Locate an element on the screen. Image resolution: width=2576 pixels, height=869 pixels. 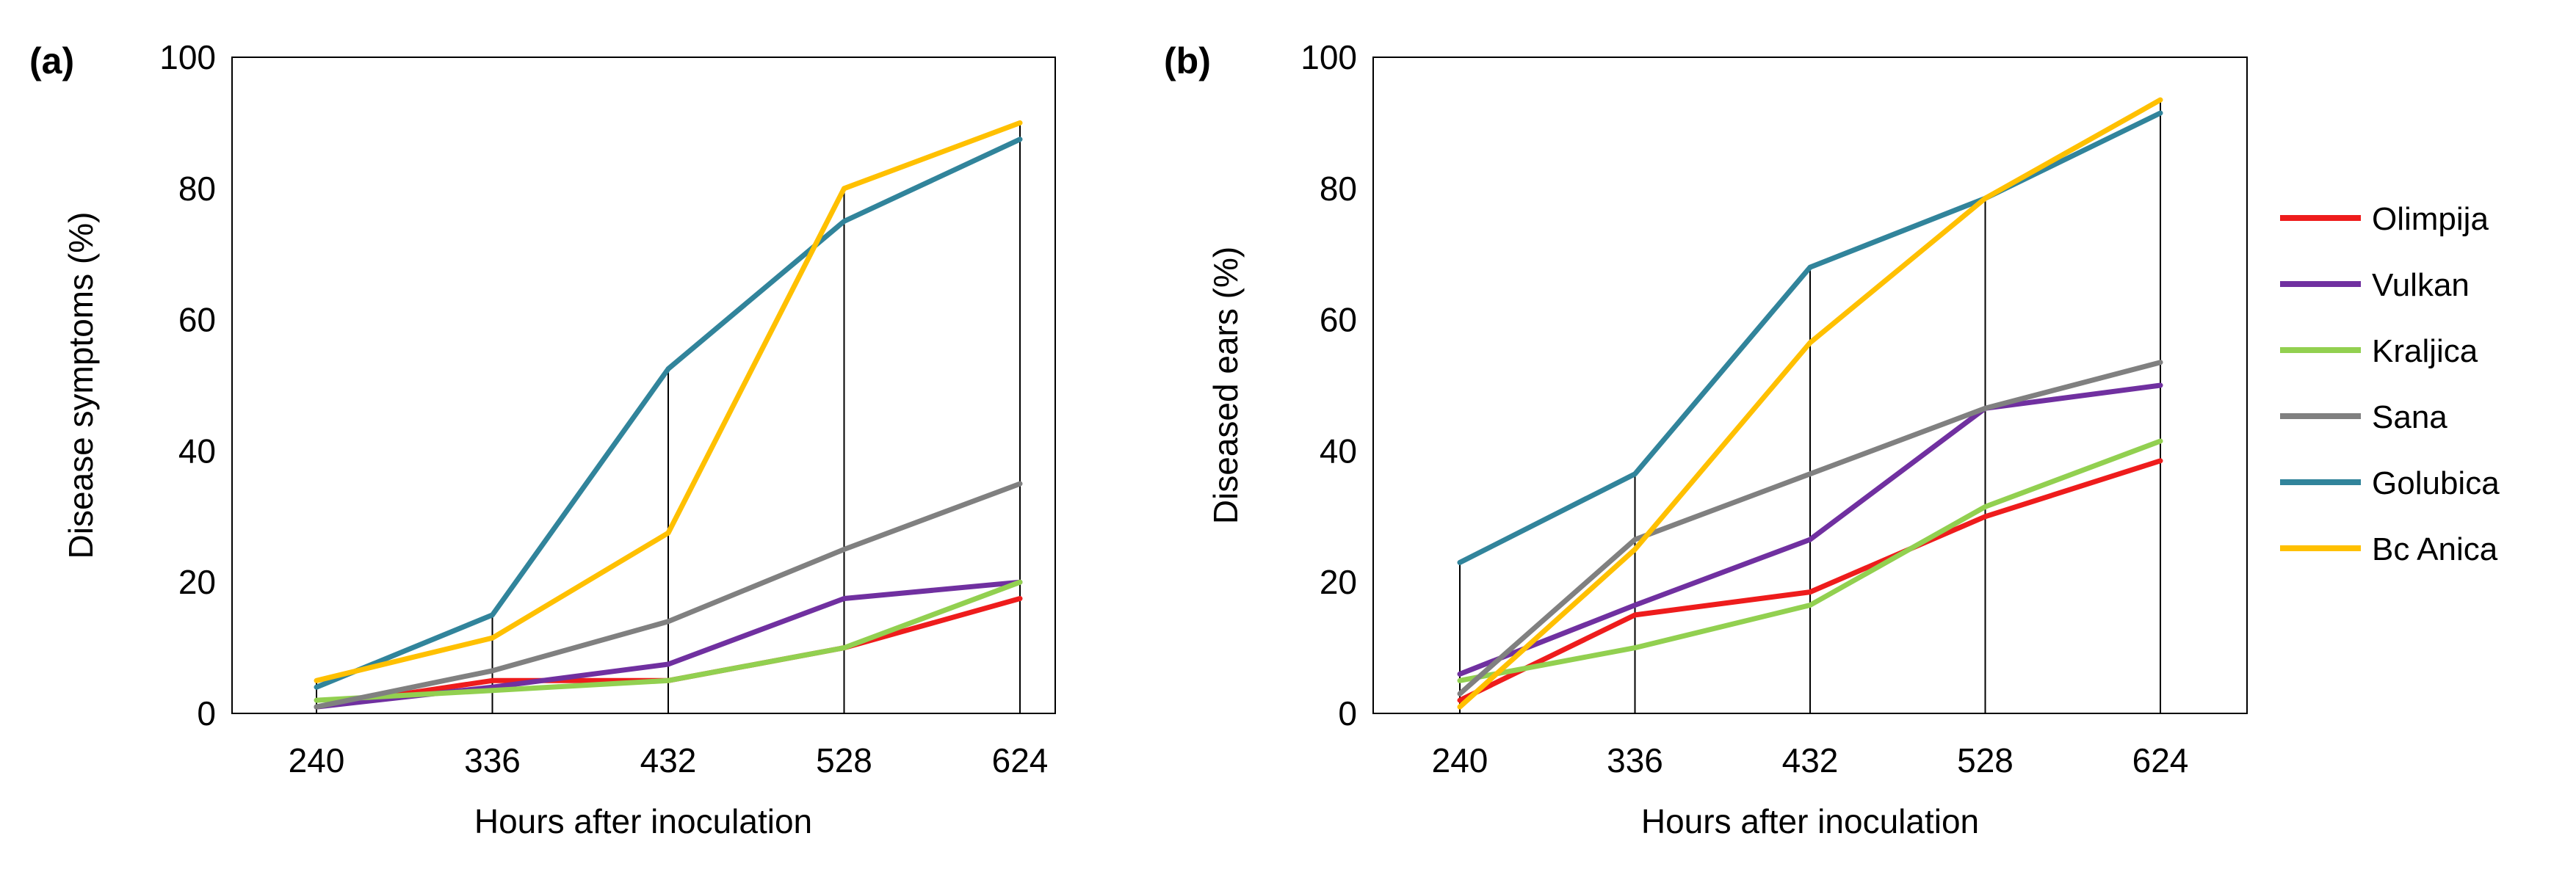
legend-label: Olimpija is located at coordinates (2430, 219).